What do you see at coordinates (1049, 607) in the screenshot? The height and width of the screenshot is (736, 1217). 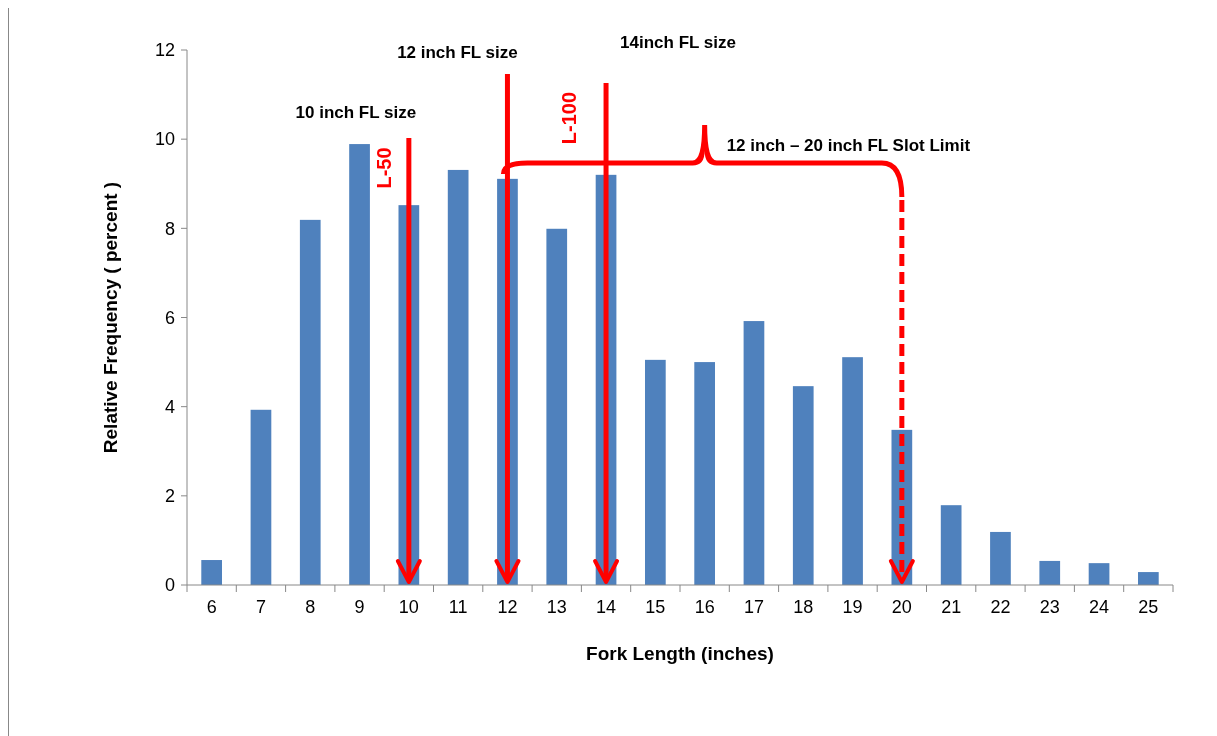 I see `x-tick-label: 23` at bounding box center [1049, 607].